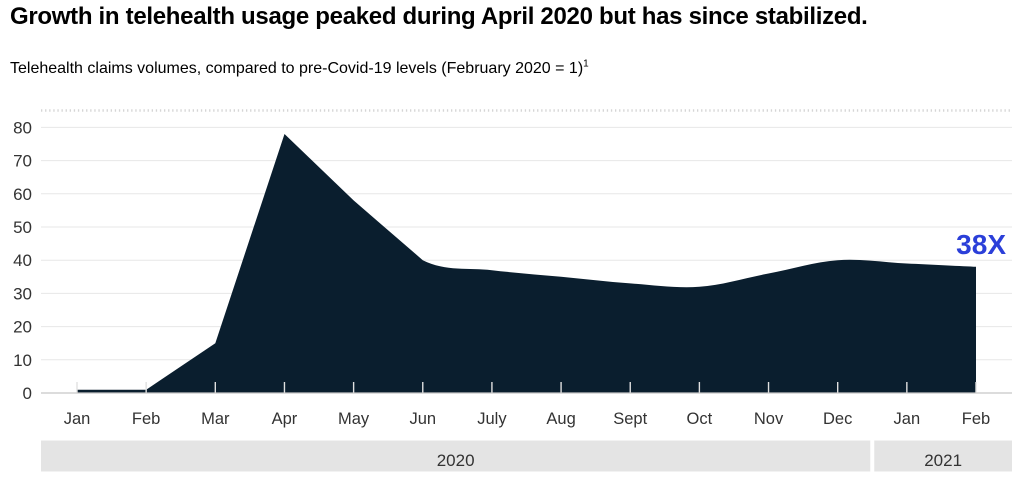  I want to click on x-tick-label: Dec, so click(837, 419).